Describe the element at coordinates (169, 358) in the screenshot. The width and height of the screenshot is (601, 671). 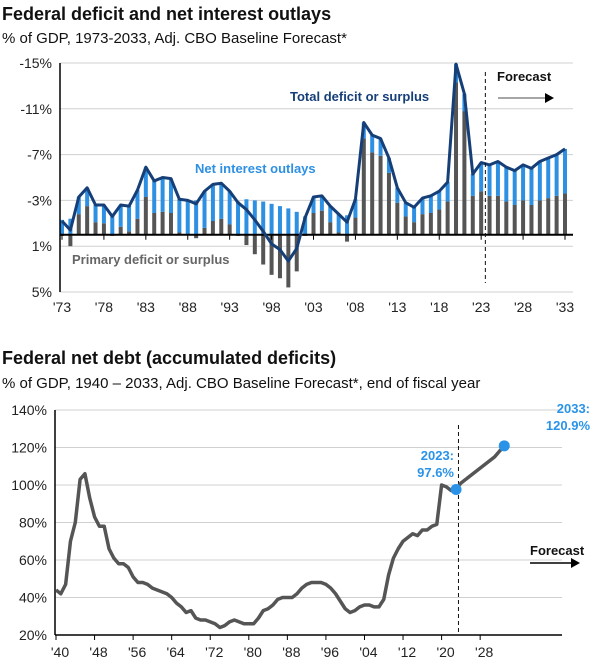
I see `chart2-title: Federal net debt (accumulated deficits)` at that location.